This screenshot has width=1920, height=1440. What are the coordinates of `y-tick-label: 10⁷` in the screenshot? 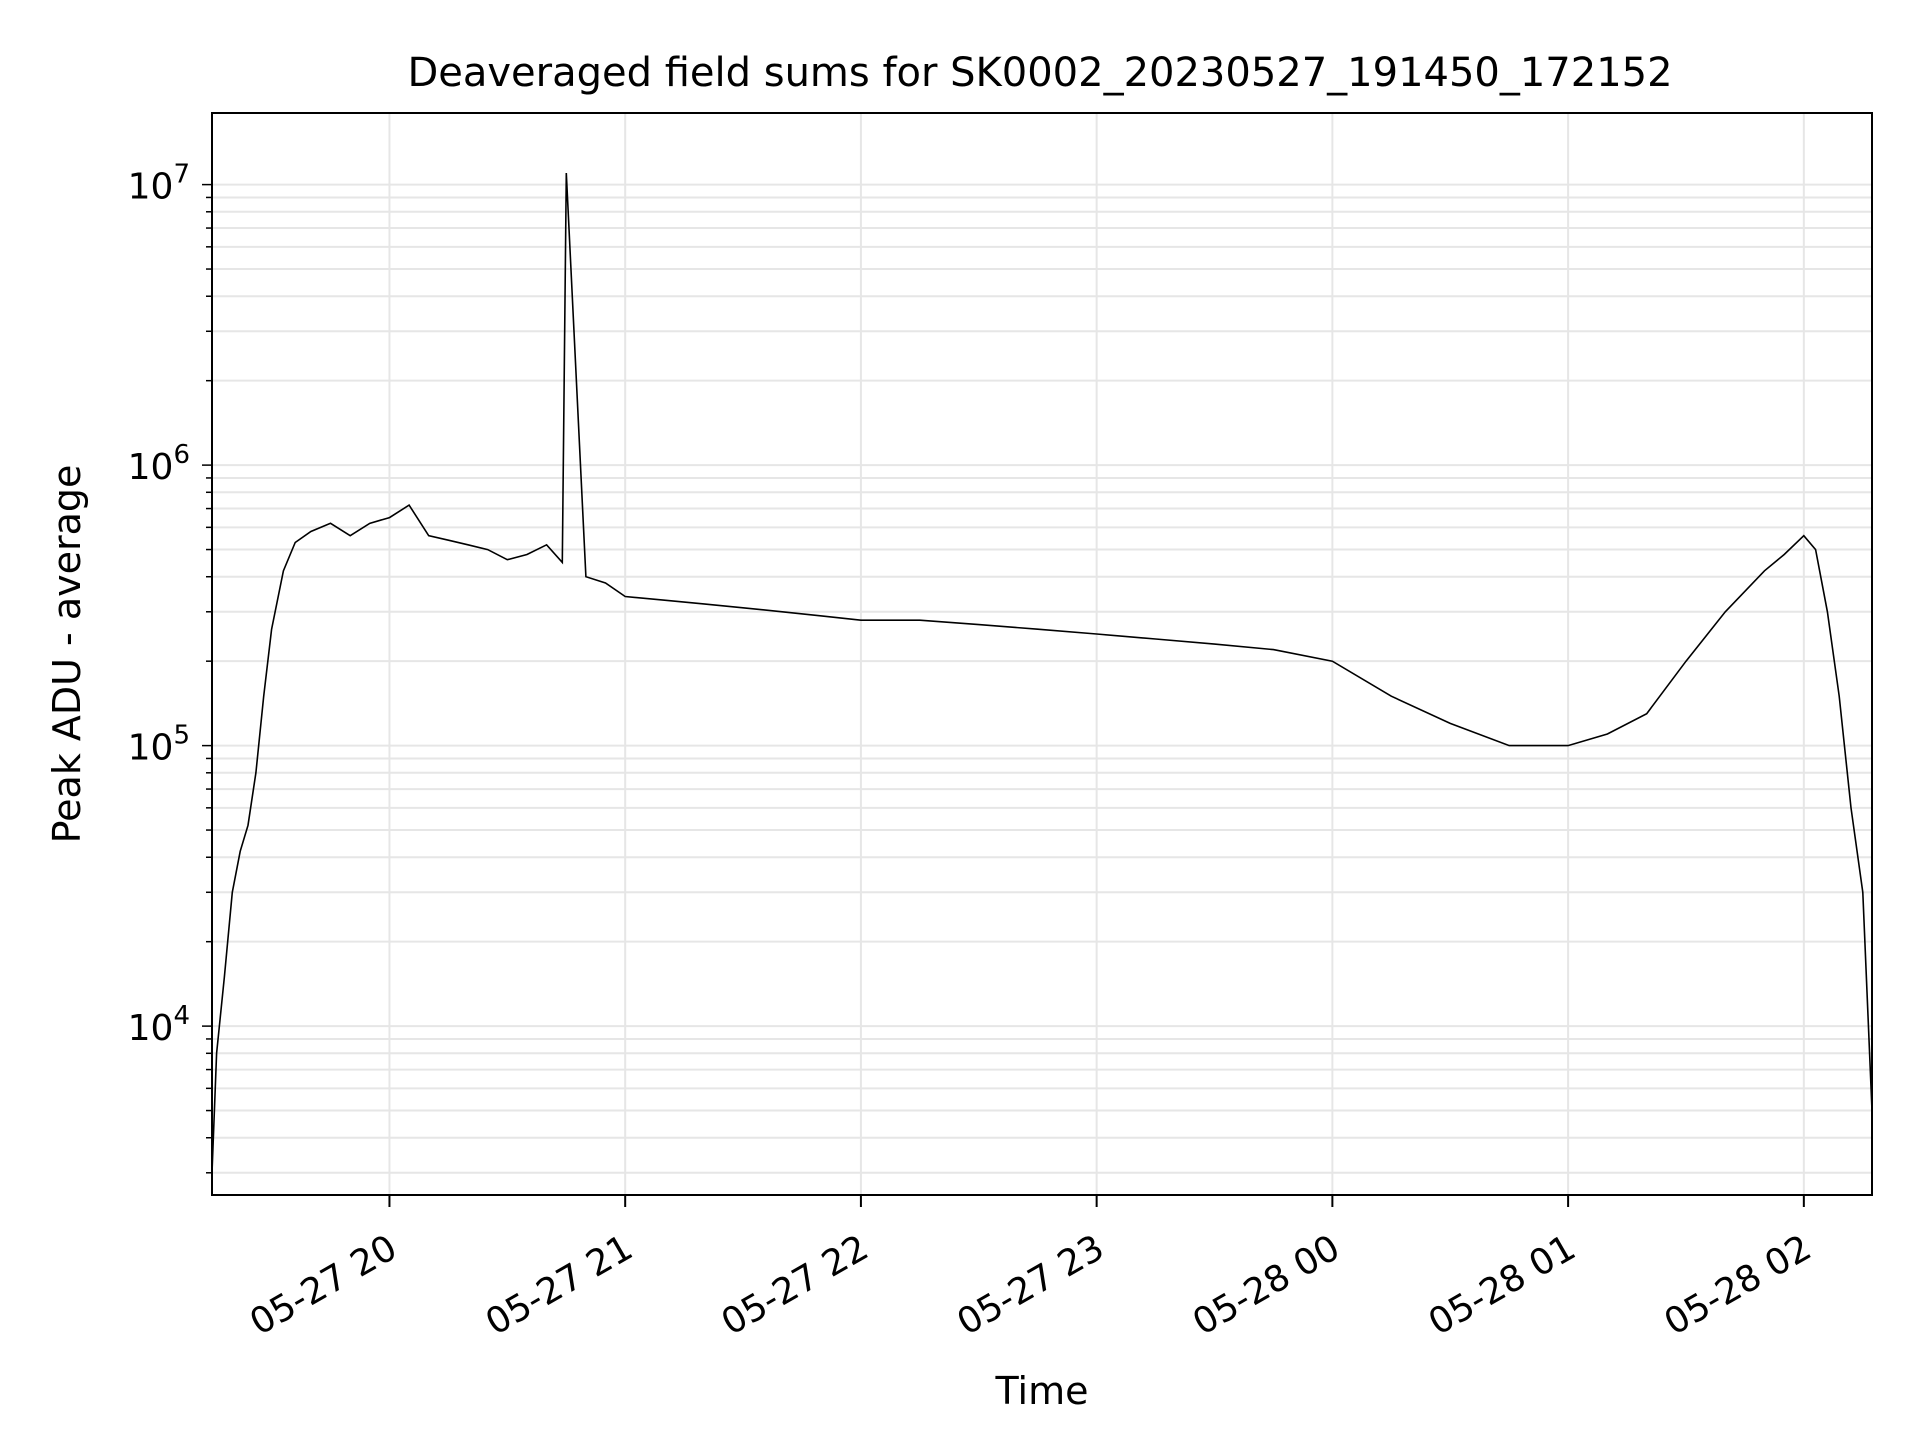 It's located at (159, 184).